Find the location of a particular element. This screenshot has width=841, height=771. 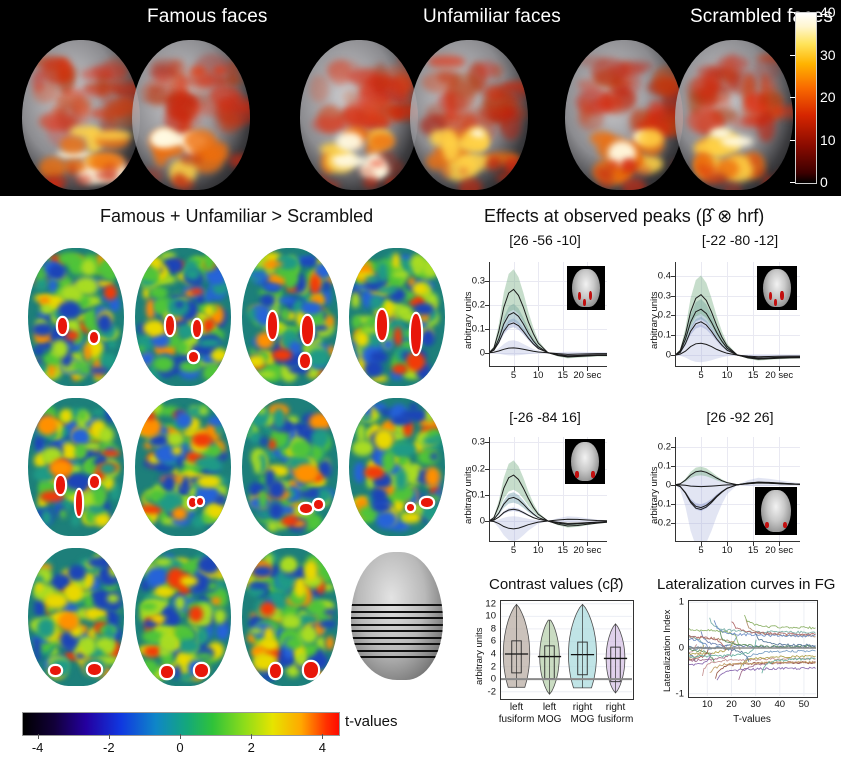

peak-marker is located at coordinates (771, 296).